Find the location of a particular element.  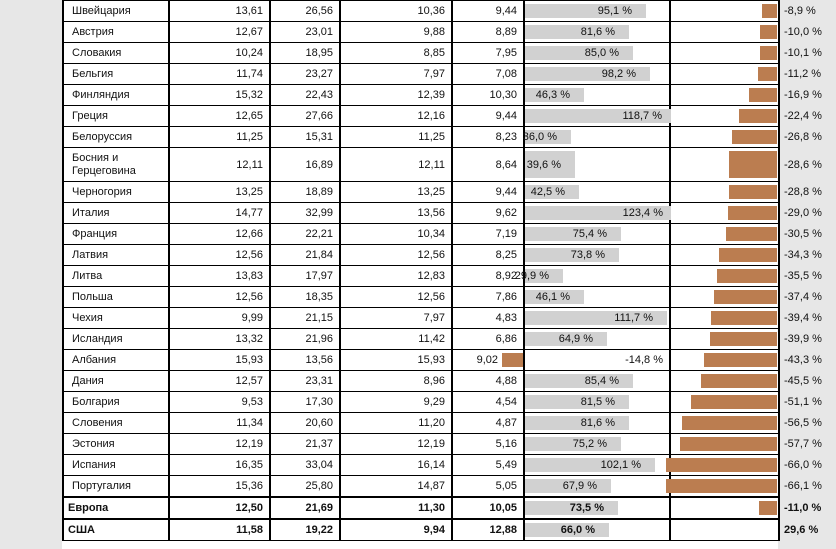

value-cell: 8,96 is located at coordinates (396, 381).